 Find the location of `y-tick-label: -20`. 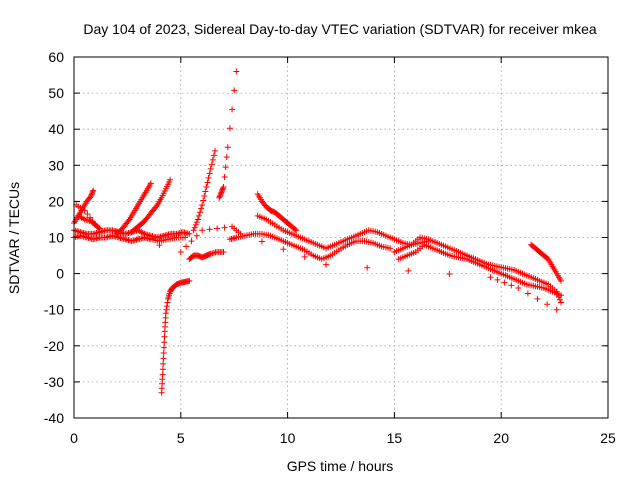

y-tick-label: -20 is located at coordinates (54, 346).